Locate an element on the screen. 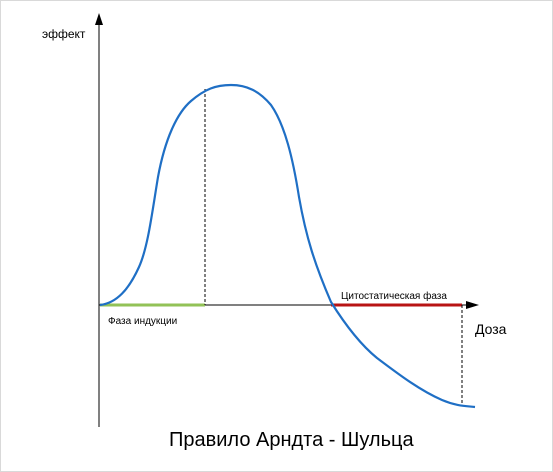 The image size is (553, 472). cytostatic-phase-label: Цитостатическая фаза is located at coordinates (394, 296).